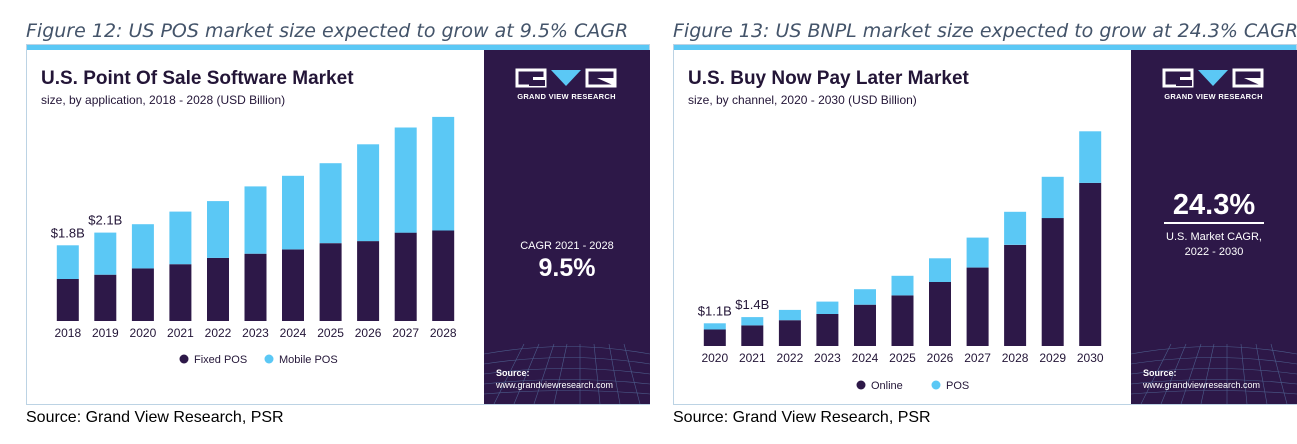 This screenshot has width=1297, height=444. I want to click on legend-label: Mobile POS, so click(308, 360).